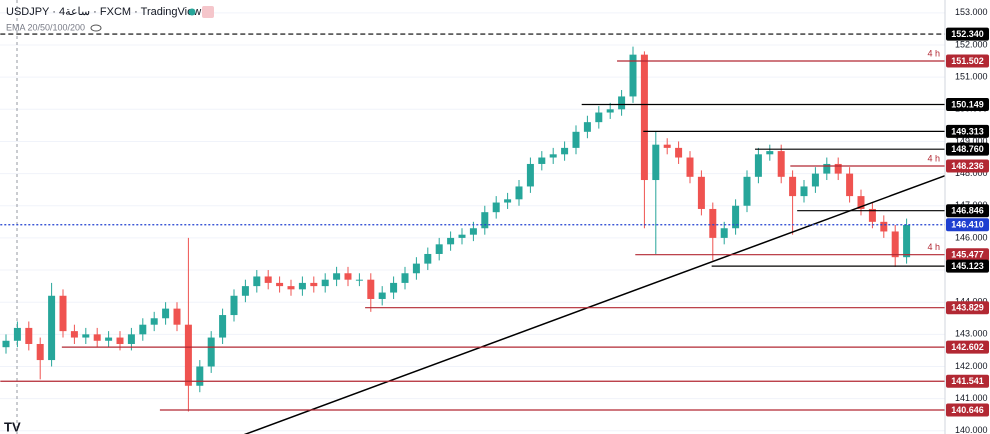 The width and height of the screenshot is (990, 434). Describe the element at coordinates (971, 366) in the screenshot. I see `y-tick-label: 142.000` at that location.